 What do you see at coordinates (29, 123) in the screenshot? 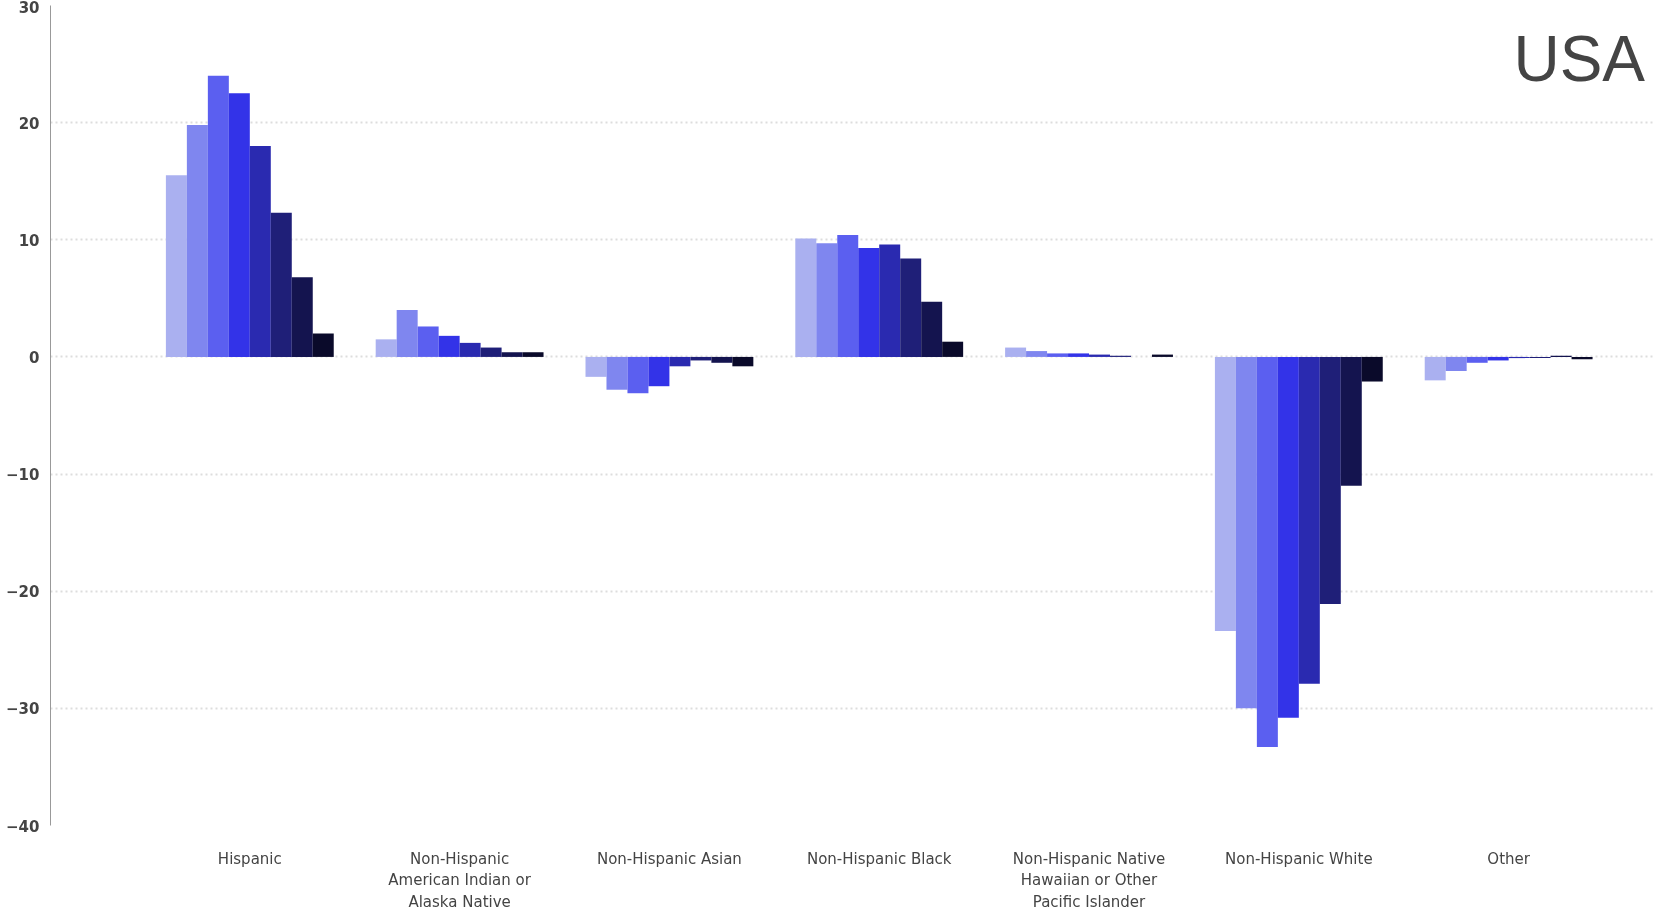
I see `y-tick-label: 20` at bounding box center [29, 123].